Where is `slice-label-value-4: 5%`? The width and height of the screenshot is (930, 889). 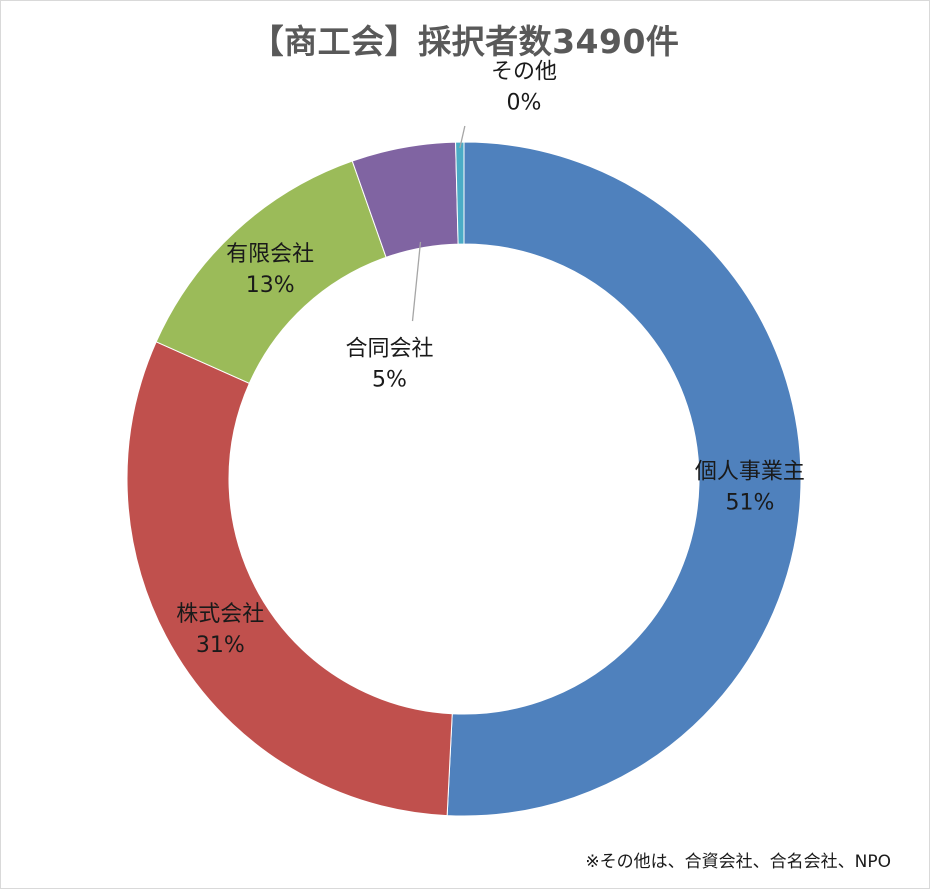 slice-label-value-4: 5% is located at coordinates (389, 380).